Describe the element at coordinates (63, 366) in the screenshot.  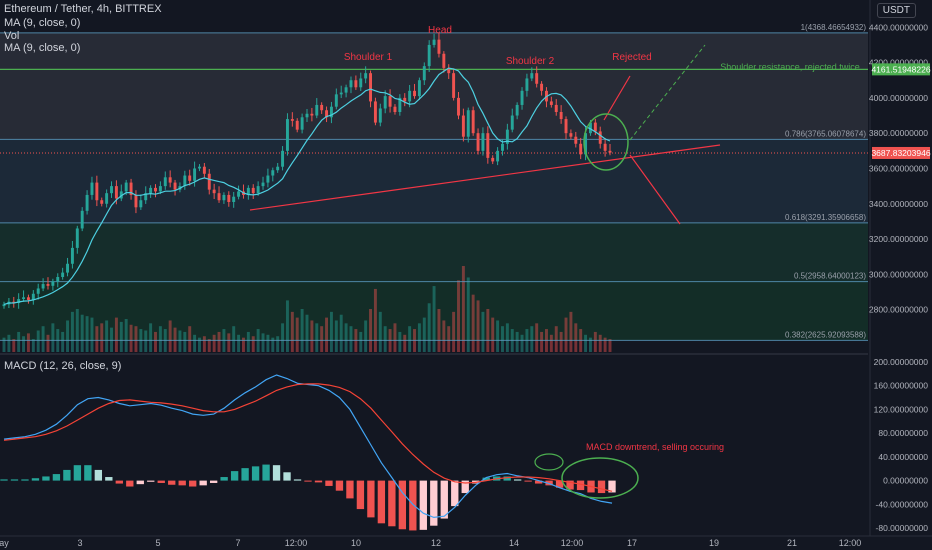
I see `macd-indicator-label: MACD (12, 26, close, 9)` at that location.